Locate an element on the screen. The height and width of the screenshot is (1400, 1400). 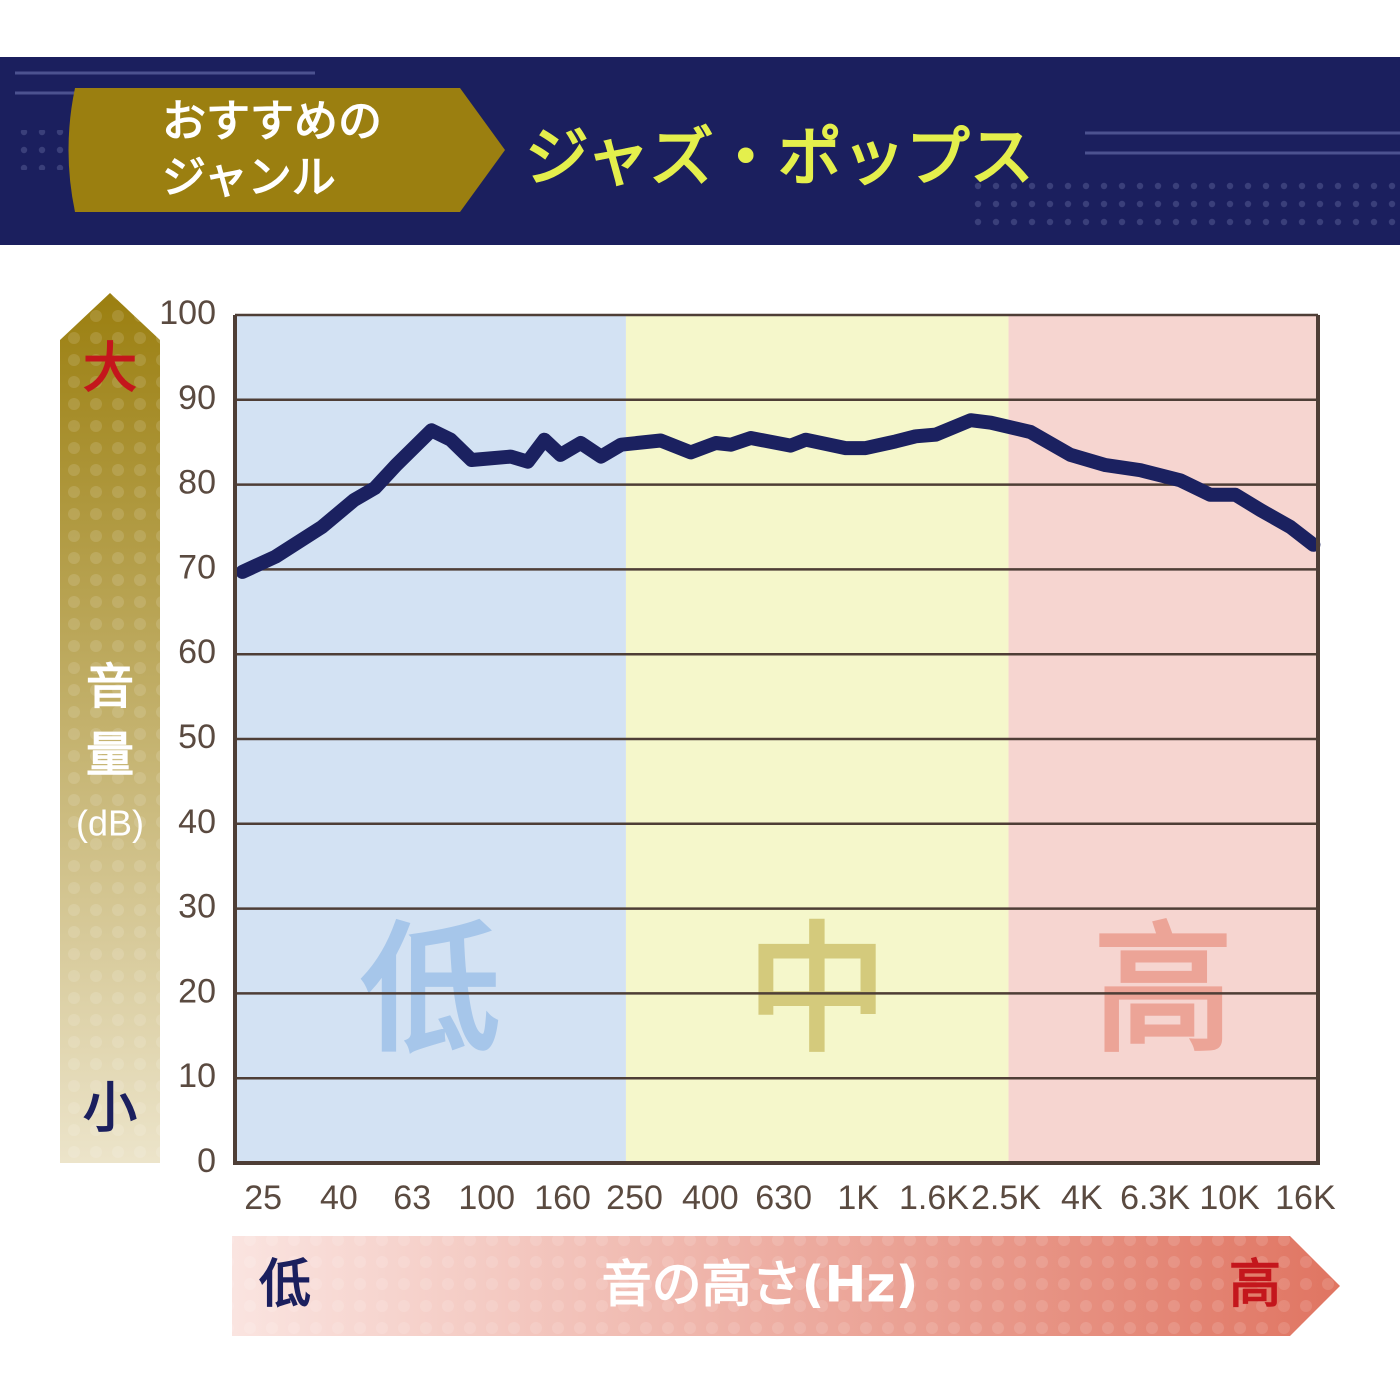
y-tick-label: 70 is located at coordinates (197, 567).